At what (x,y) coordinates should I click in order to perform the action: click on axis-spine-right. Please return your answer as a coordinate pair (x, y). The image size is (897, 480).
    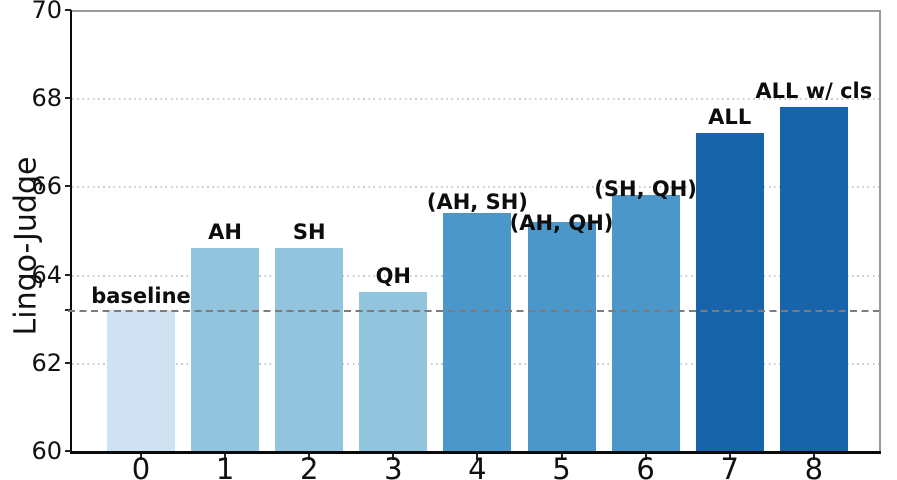
    Looking at the image, I should click on (880, 230).